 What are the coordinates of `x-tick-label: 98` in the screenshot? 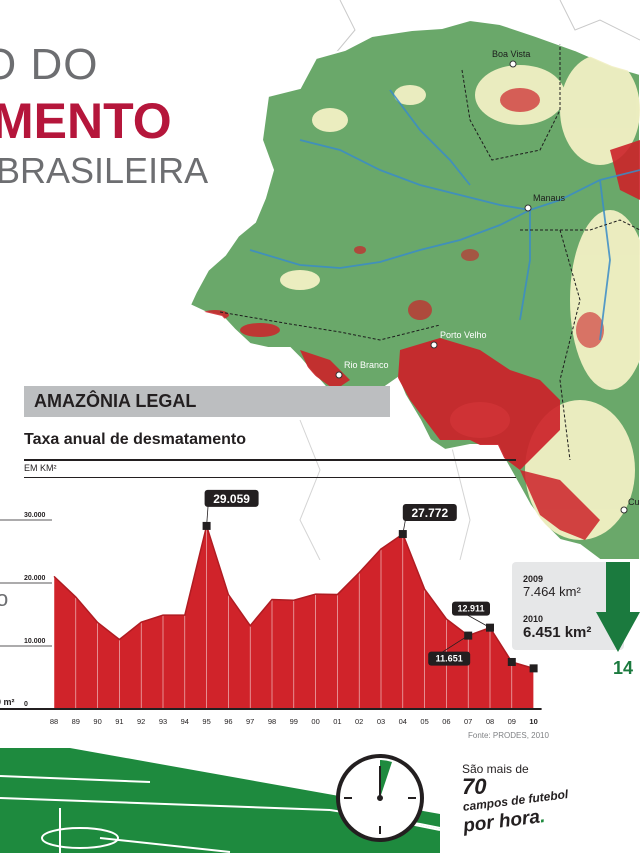 It's located at (272, 721).